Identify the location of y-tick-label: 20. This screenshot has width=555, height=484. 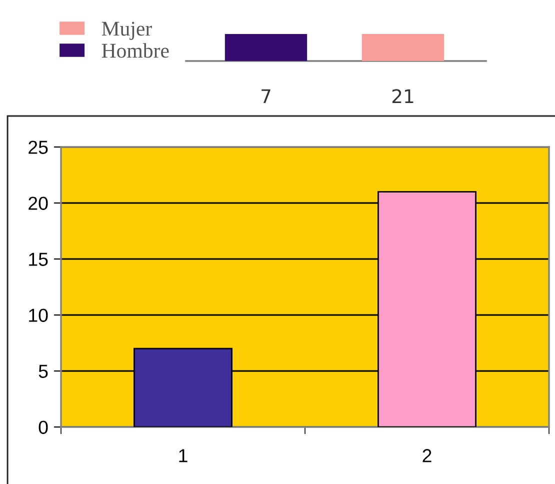
(38, 203).